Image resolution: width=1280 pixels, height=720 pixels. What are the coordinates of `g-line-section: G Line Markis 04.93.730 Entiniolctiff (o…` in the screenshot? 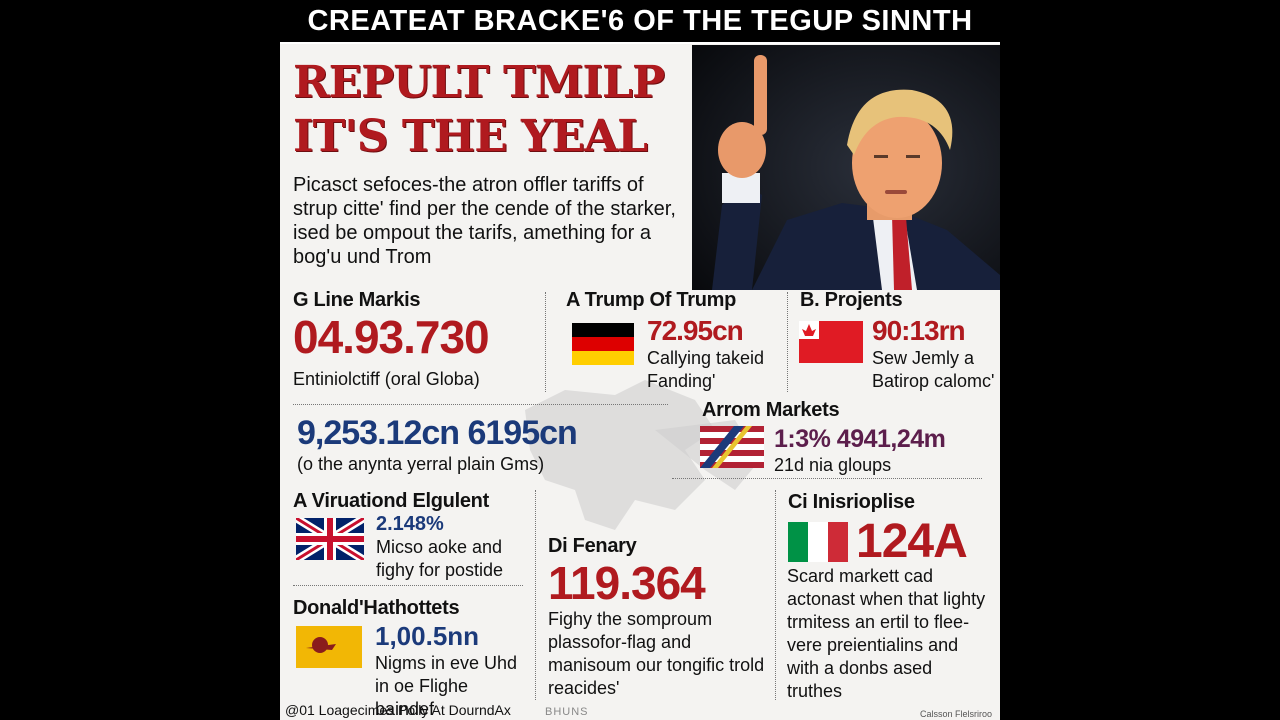 It's located at (391, 340).